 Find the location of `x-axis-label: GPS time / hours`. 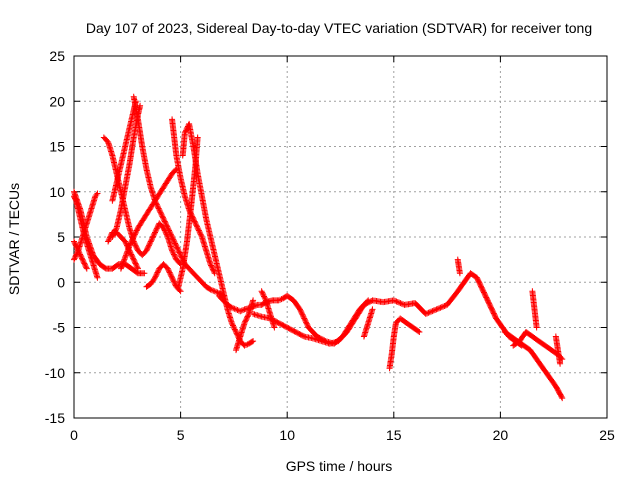

x-axis-label: GPS time / hours is located at coordinates (339, 466).